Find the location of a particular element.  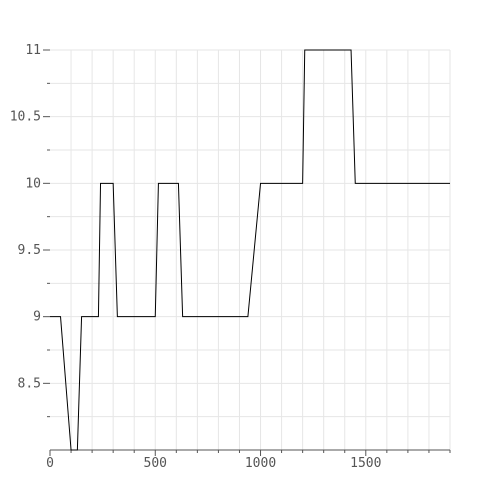

x-axis-ticks: 0 500 1000 1500 is located at coordinates (248, 460).